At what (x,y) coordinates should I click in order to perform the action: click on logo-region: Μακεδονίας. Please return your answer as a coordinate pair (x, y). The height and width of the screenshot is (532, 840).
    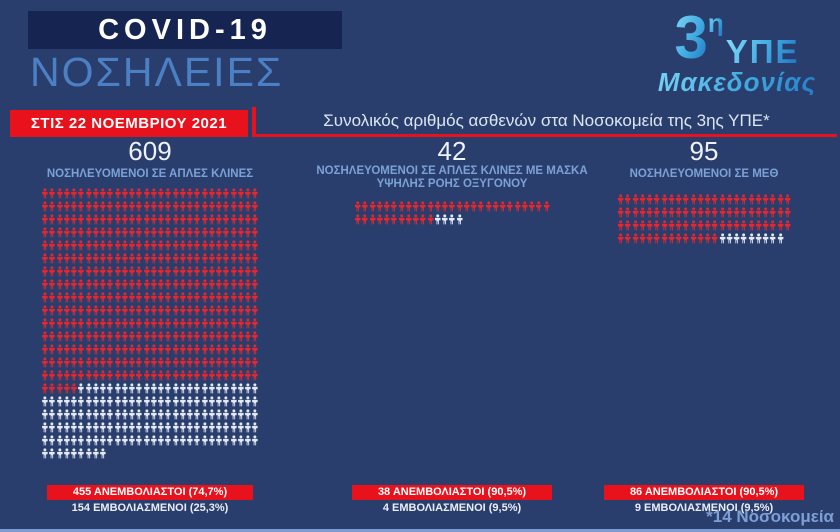
    Looking at the image, I should click on (737, 82).